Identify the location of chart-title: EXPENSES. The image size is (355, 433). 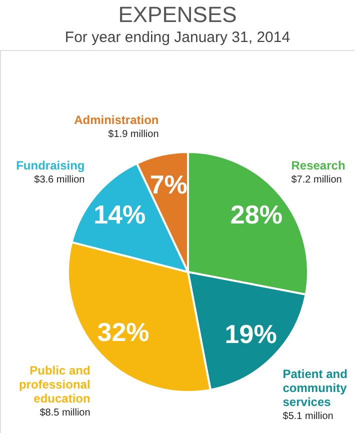
(177, 14).